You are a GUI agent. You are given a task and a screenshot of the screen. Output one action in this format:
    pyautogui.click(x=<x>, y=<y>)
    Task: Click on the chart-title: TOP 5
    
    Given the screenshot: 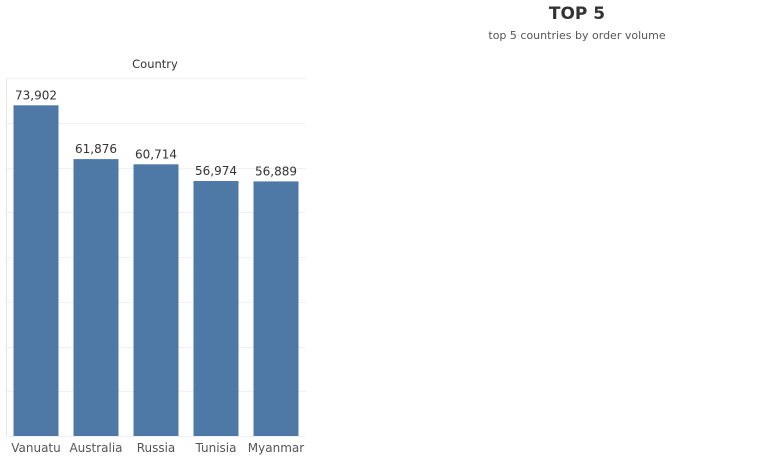 What is the action you would take?
    pyautogui.click(x=577, y=14)
    